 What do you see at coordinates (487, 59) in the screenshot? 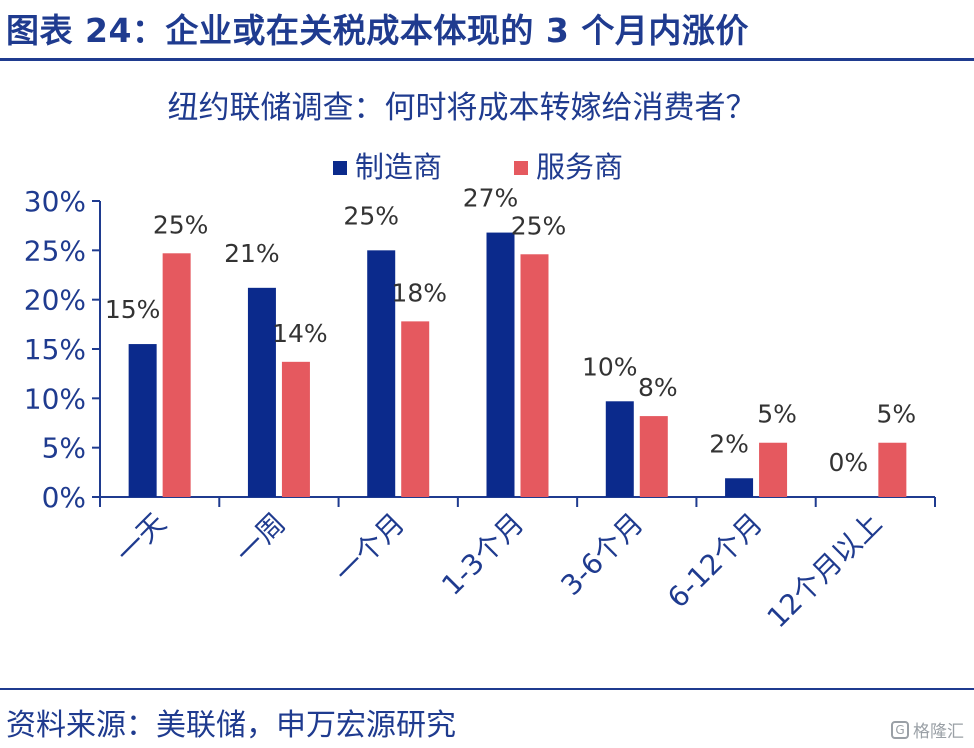
I see `header-divider` at bounding box center [487, 59].